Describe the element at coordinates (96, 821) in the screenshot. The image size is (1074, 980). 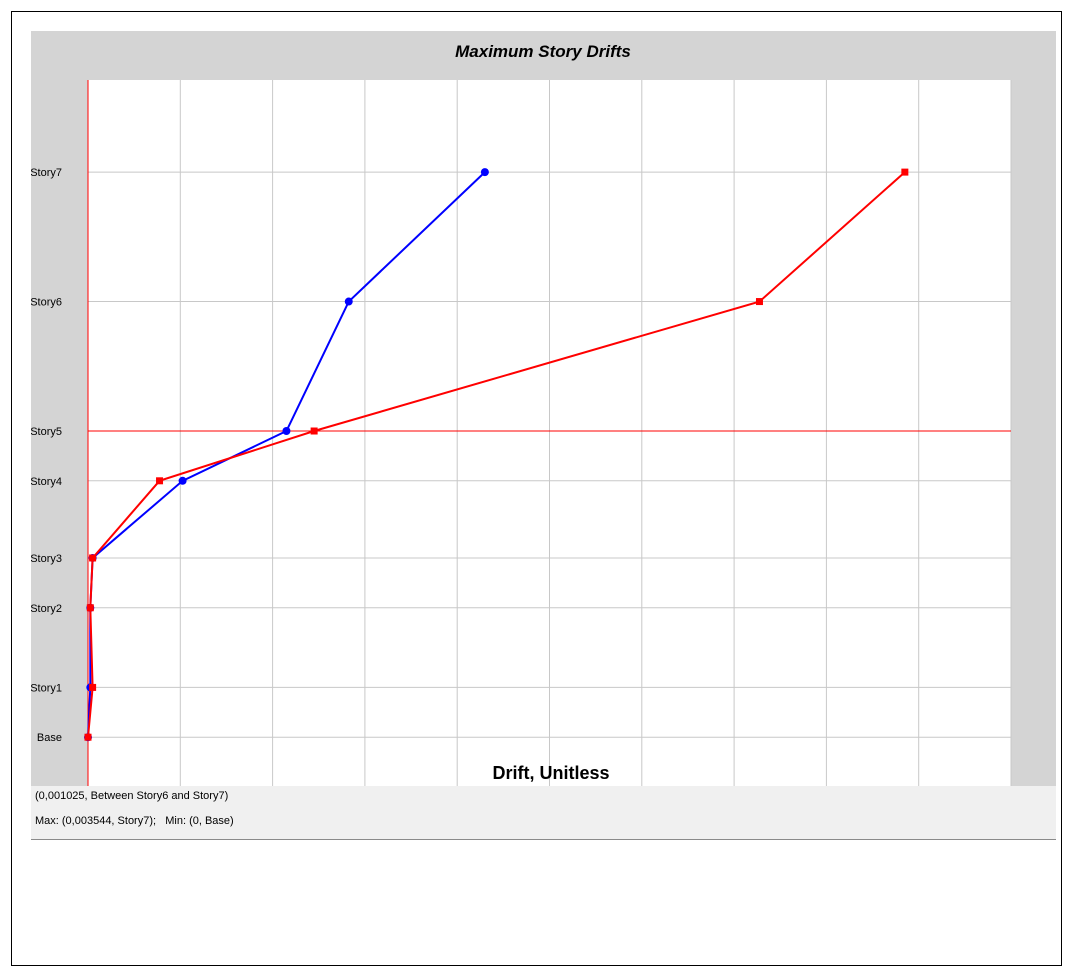
I see `max-readout: Max: (0,003544, Story7);` at that location.